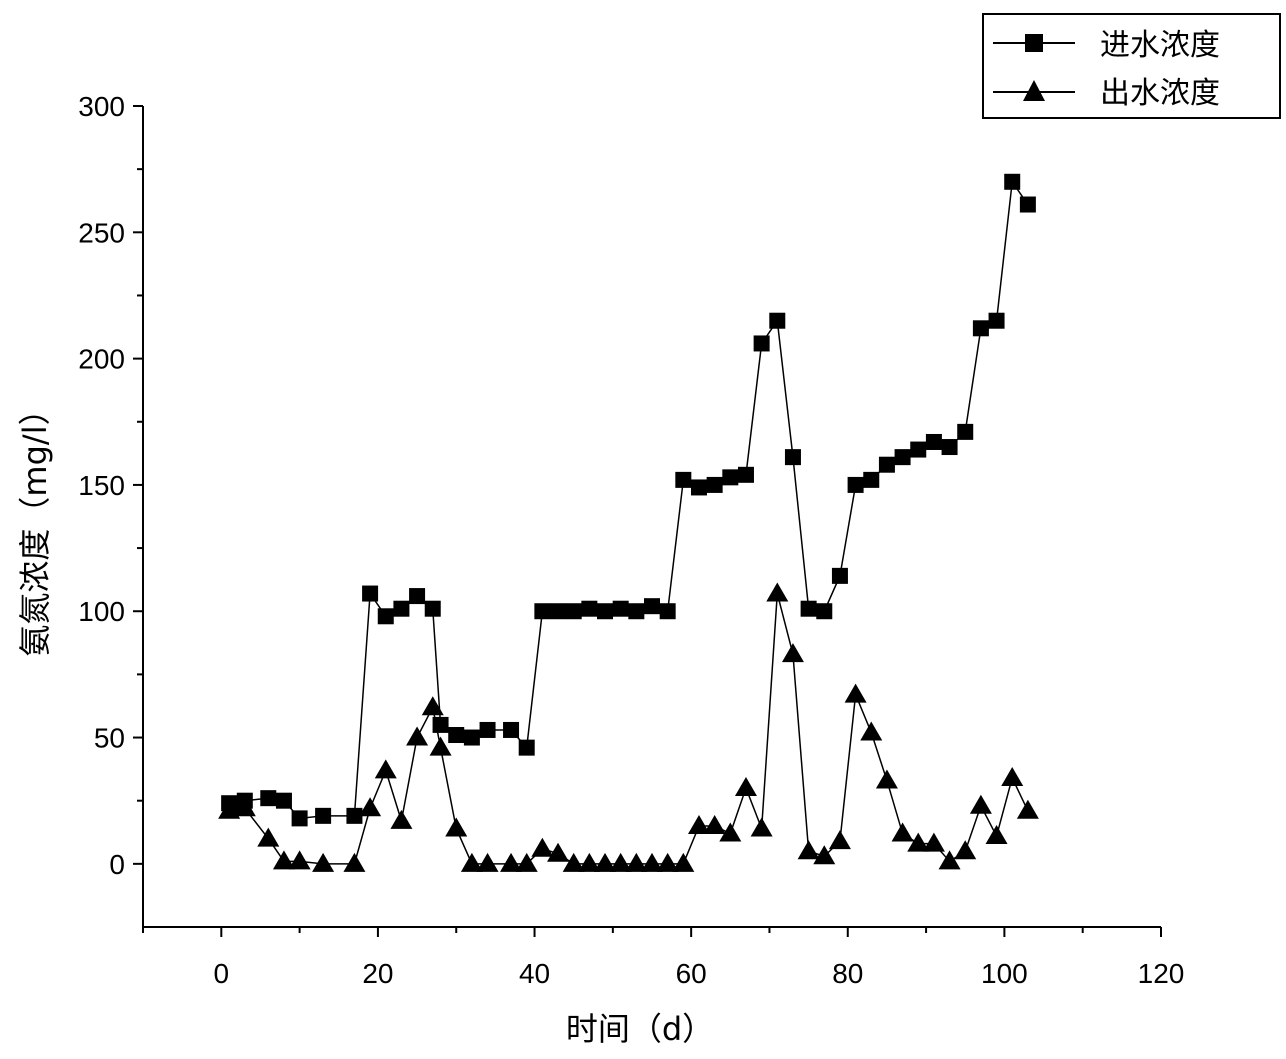 Image resolution: width=1286 pixels, height=1059 pixels. Describe the element at coordinates (1160, 93) in the screenshot. I see `legend-label-outflow: 出水浓度` at that location.